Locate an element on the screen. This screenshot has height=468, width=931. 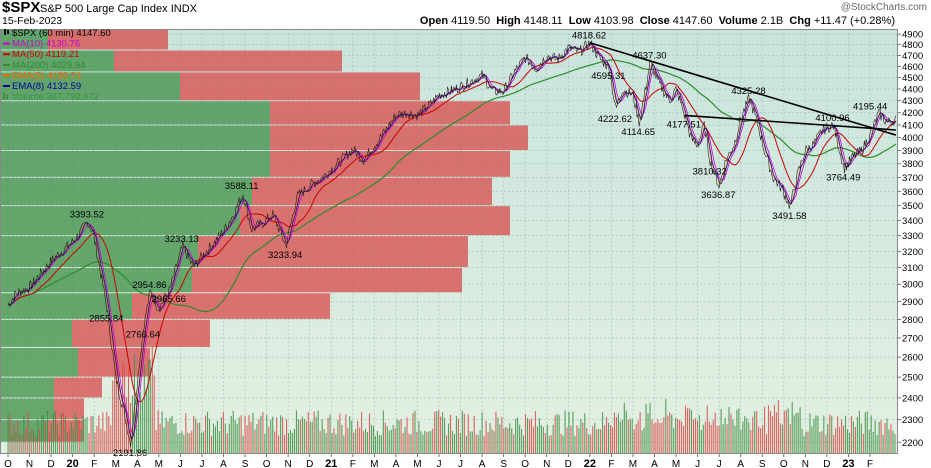
y-tick-label: 3900 is located at coordinates (912, 151).